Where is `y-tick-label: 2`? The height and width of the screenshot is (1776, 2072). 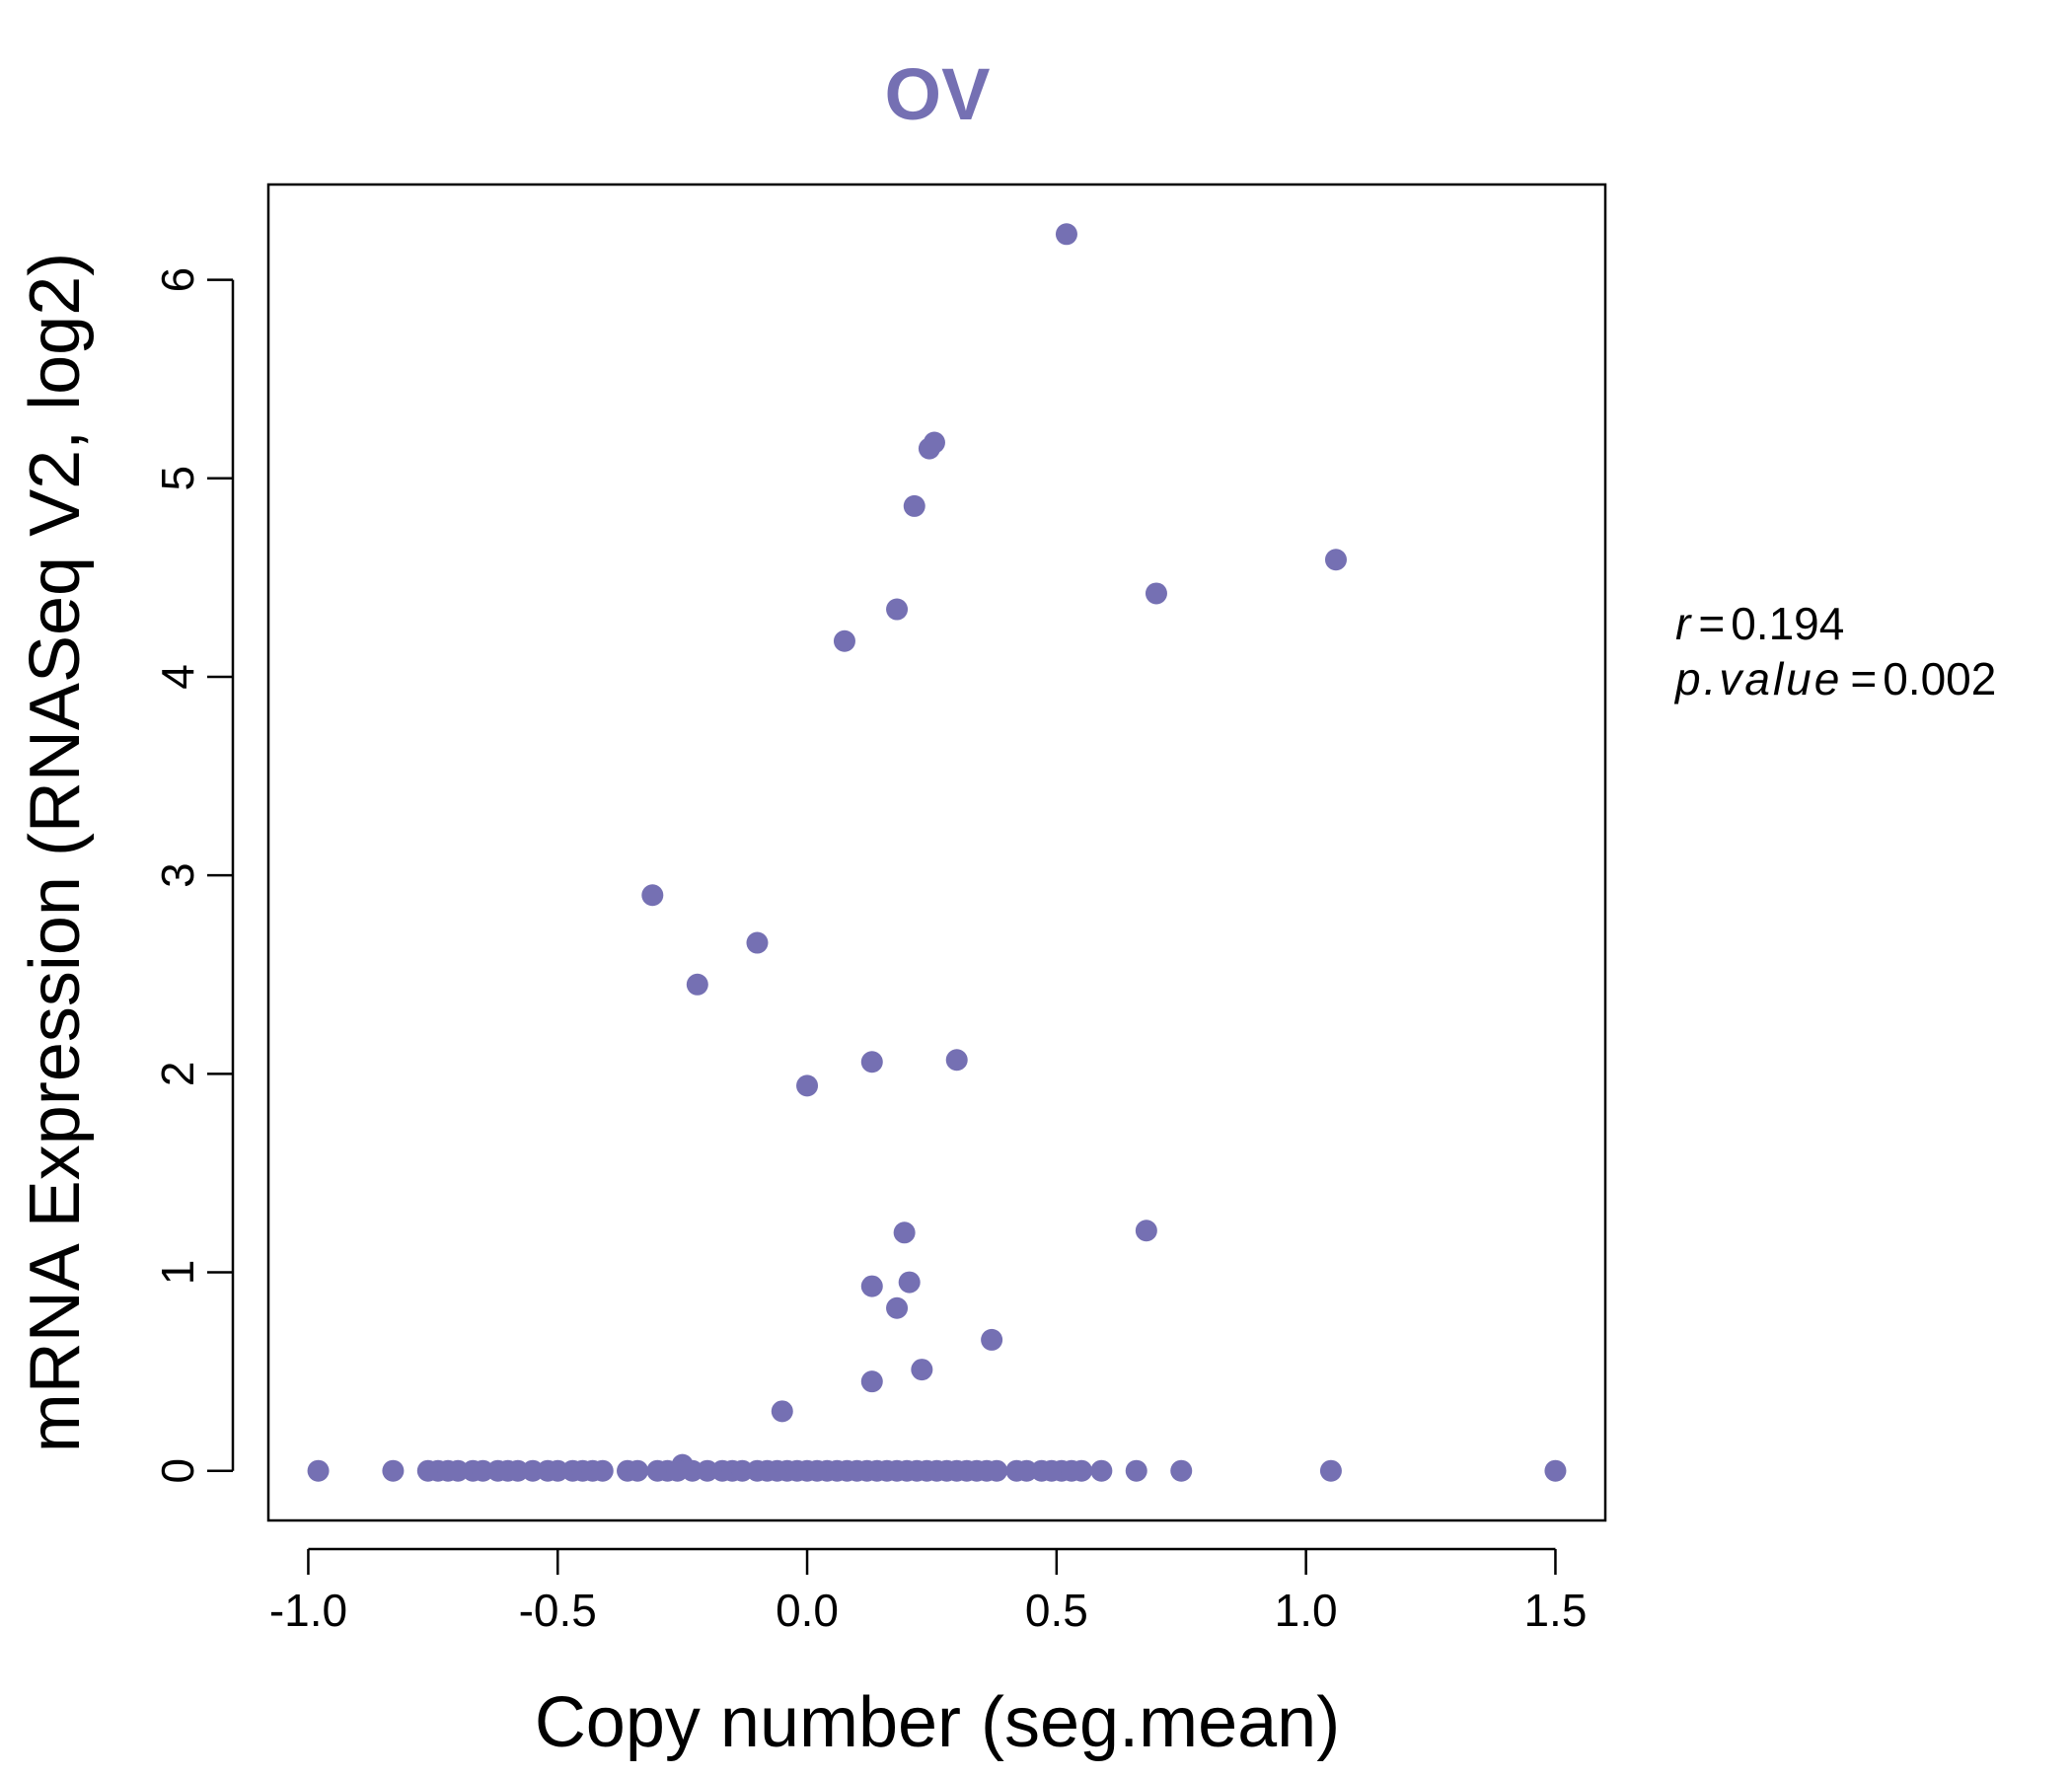
y-tick-label: 2 is located at coordinates (178, 1075).